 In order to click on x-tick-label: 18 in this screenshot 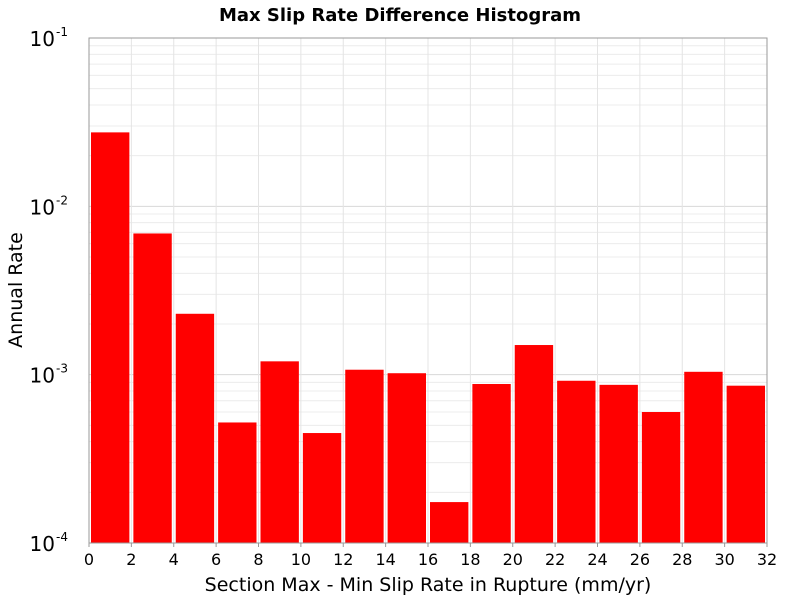, I will do `click(470, 559)`.